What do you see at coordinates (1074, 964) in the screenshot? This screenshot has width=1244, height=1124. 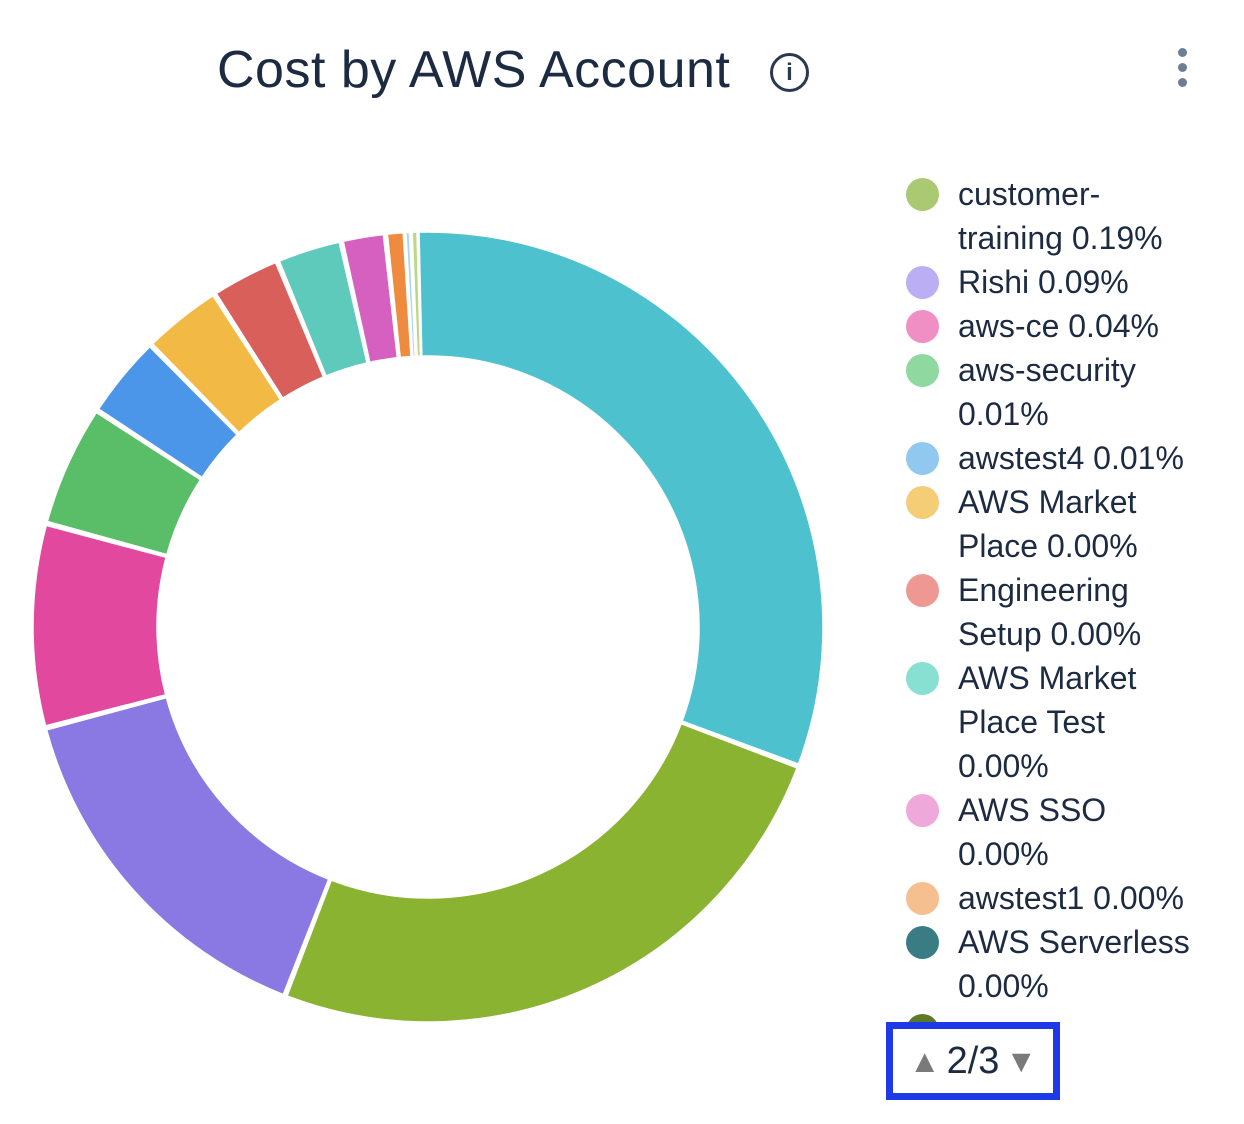 I see `legend-label: AWS Serverless 0.00%` at bounding box center [1074, 964].